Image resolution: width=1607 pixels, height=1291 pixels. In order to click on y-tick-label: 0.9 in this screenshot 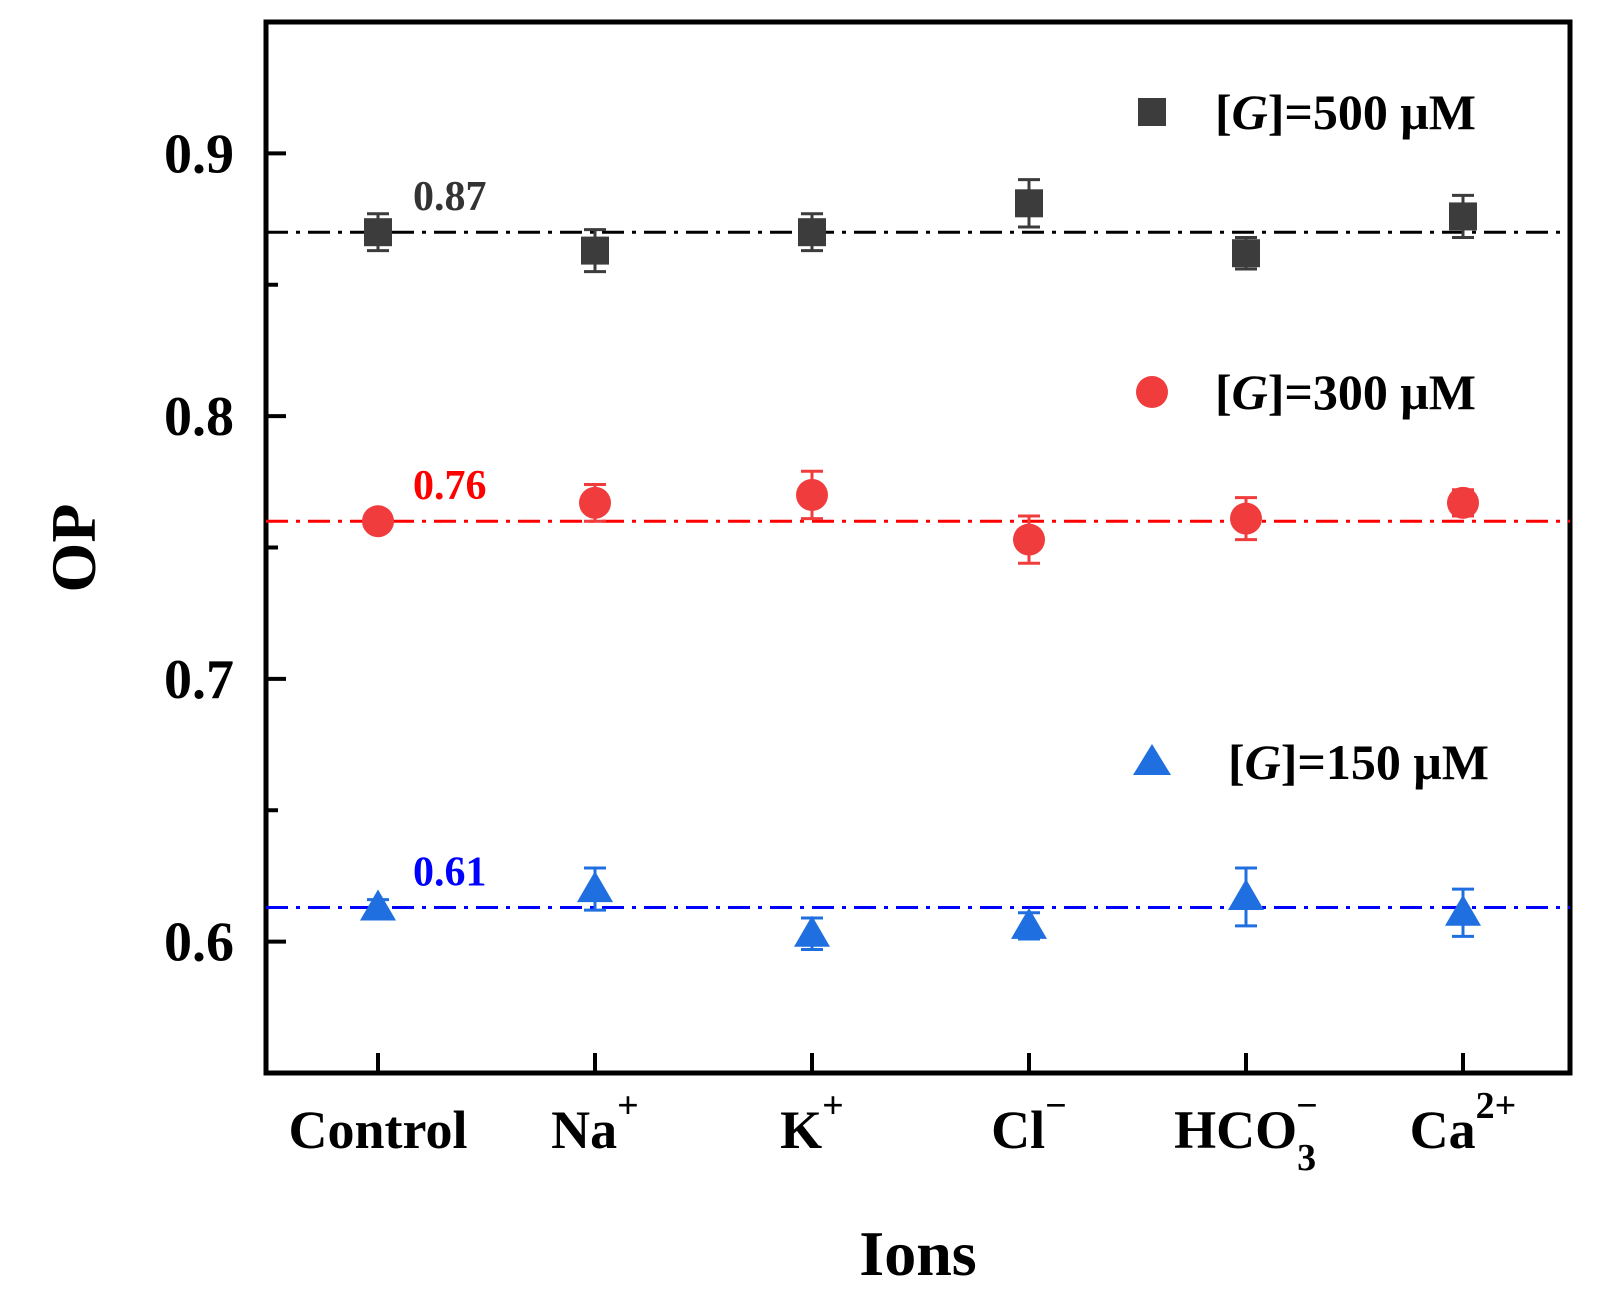, I will do `click(199, 154)`.